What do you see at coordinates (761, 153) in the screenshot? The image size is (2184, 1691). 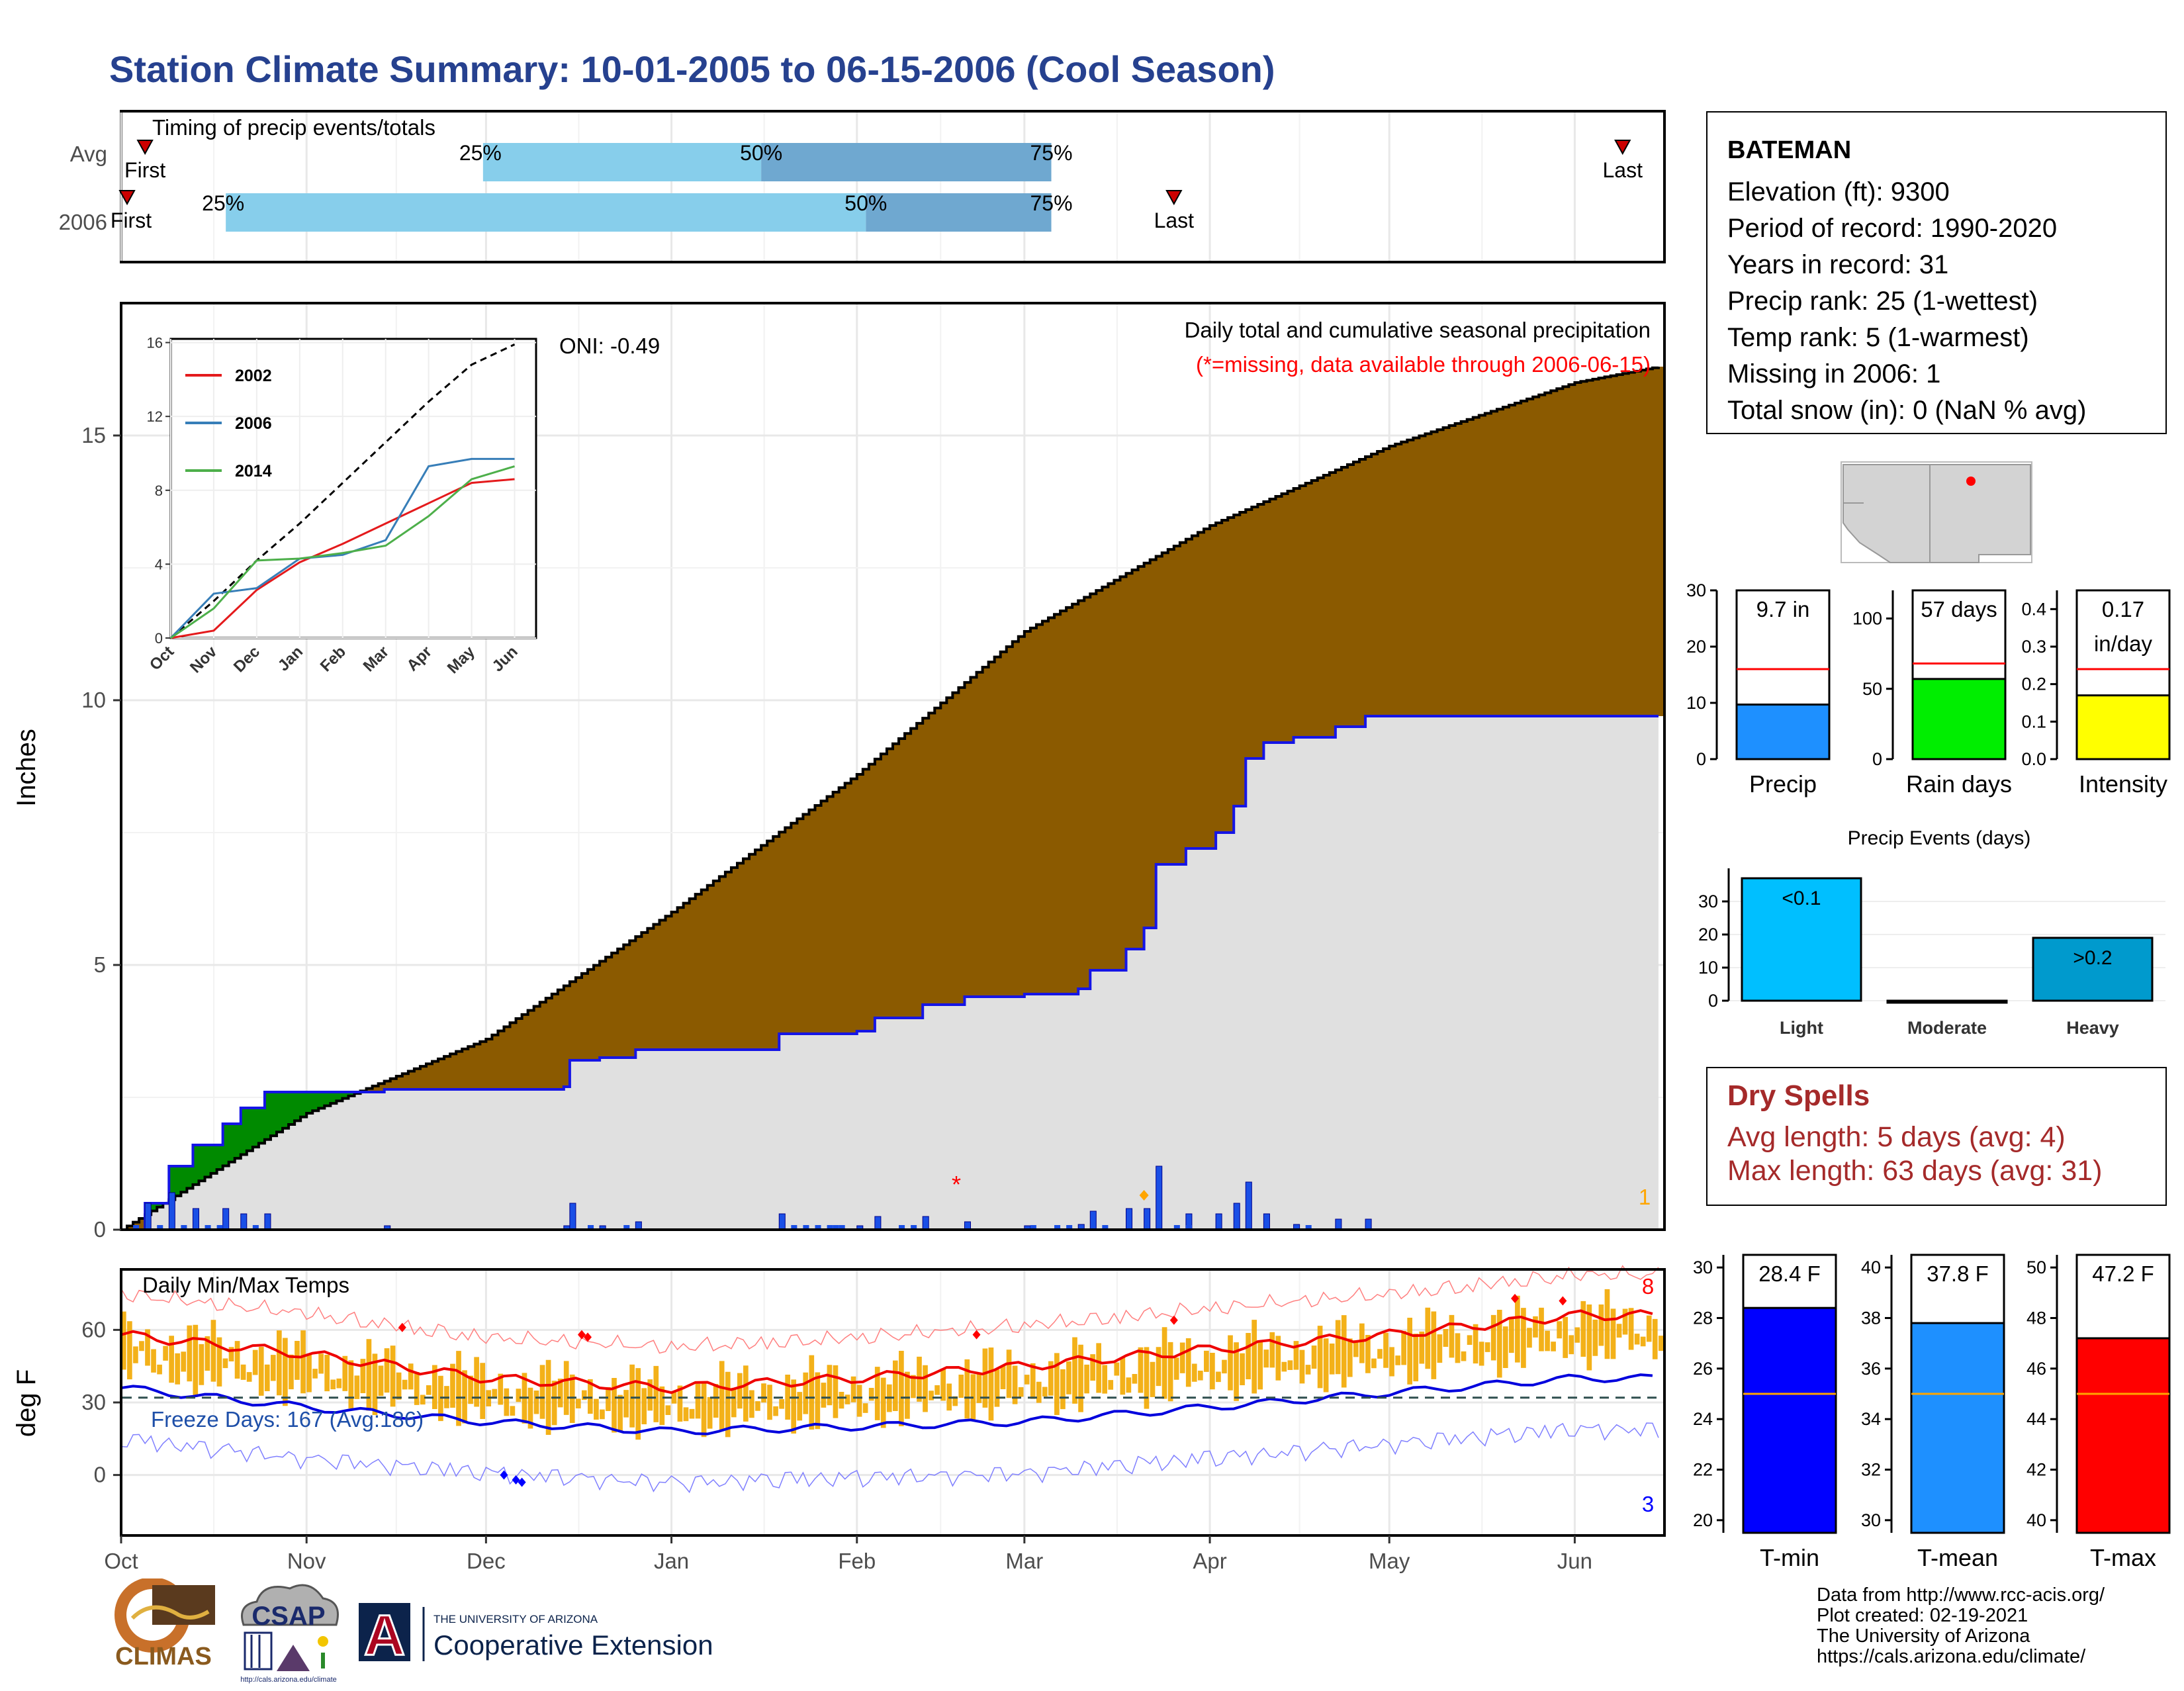 I see `timing-p50: 50%` at bounding box center [761, 153].